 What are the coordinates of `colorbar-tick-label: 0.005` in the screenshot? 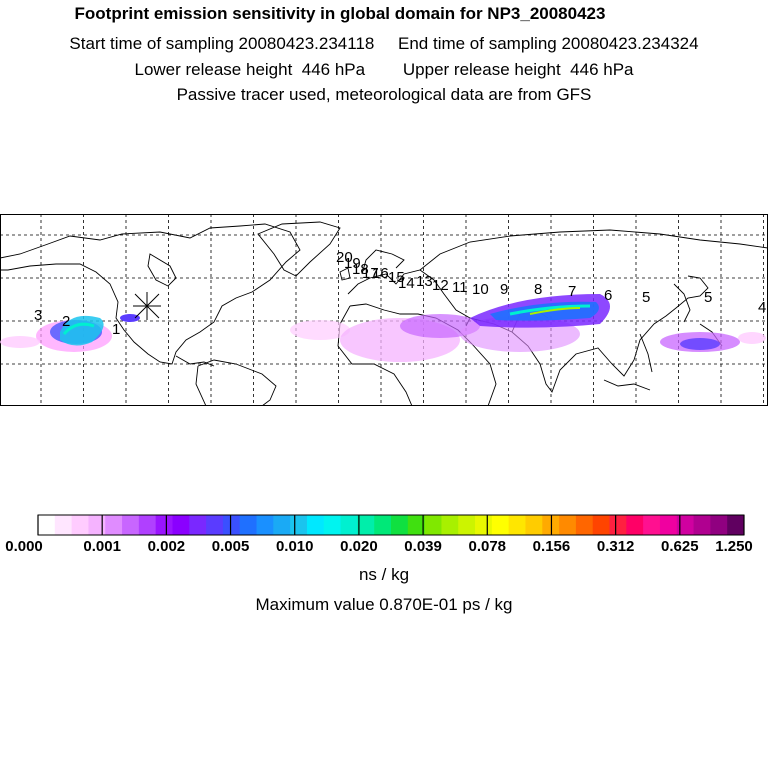 It's located at (230, 546).